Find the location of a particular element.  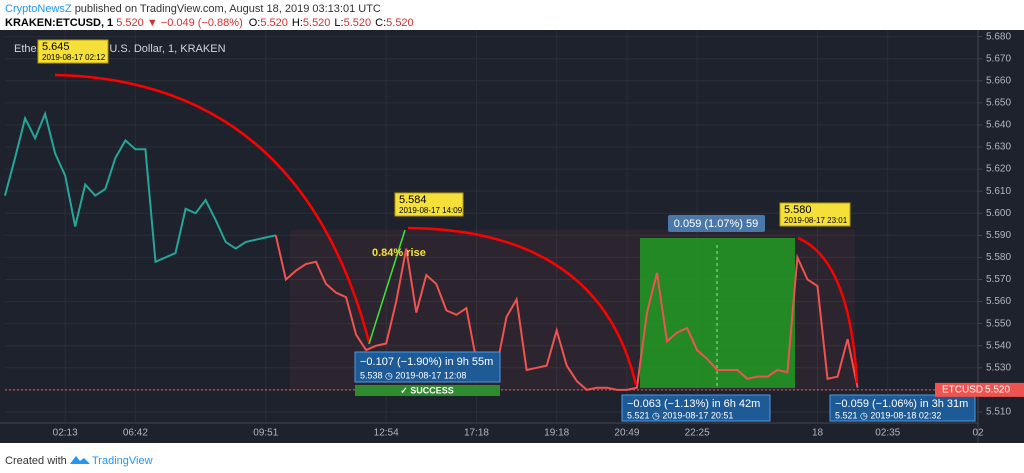

price: 5.645 is located at coordinates (56, 47).